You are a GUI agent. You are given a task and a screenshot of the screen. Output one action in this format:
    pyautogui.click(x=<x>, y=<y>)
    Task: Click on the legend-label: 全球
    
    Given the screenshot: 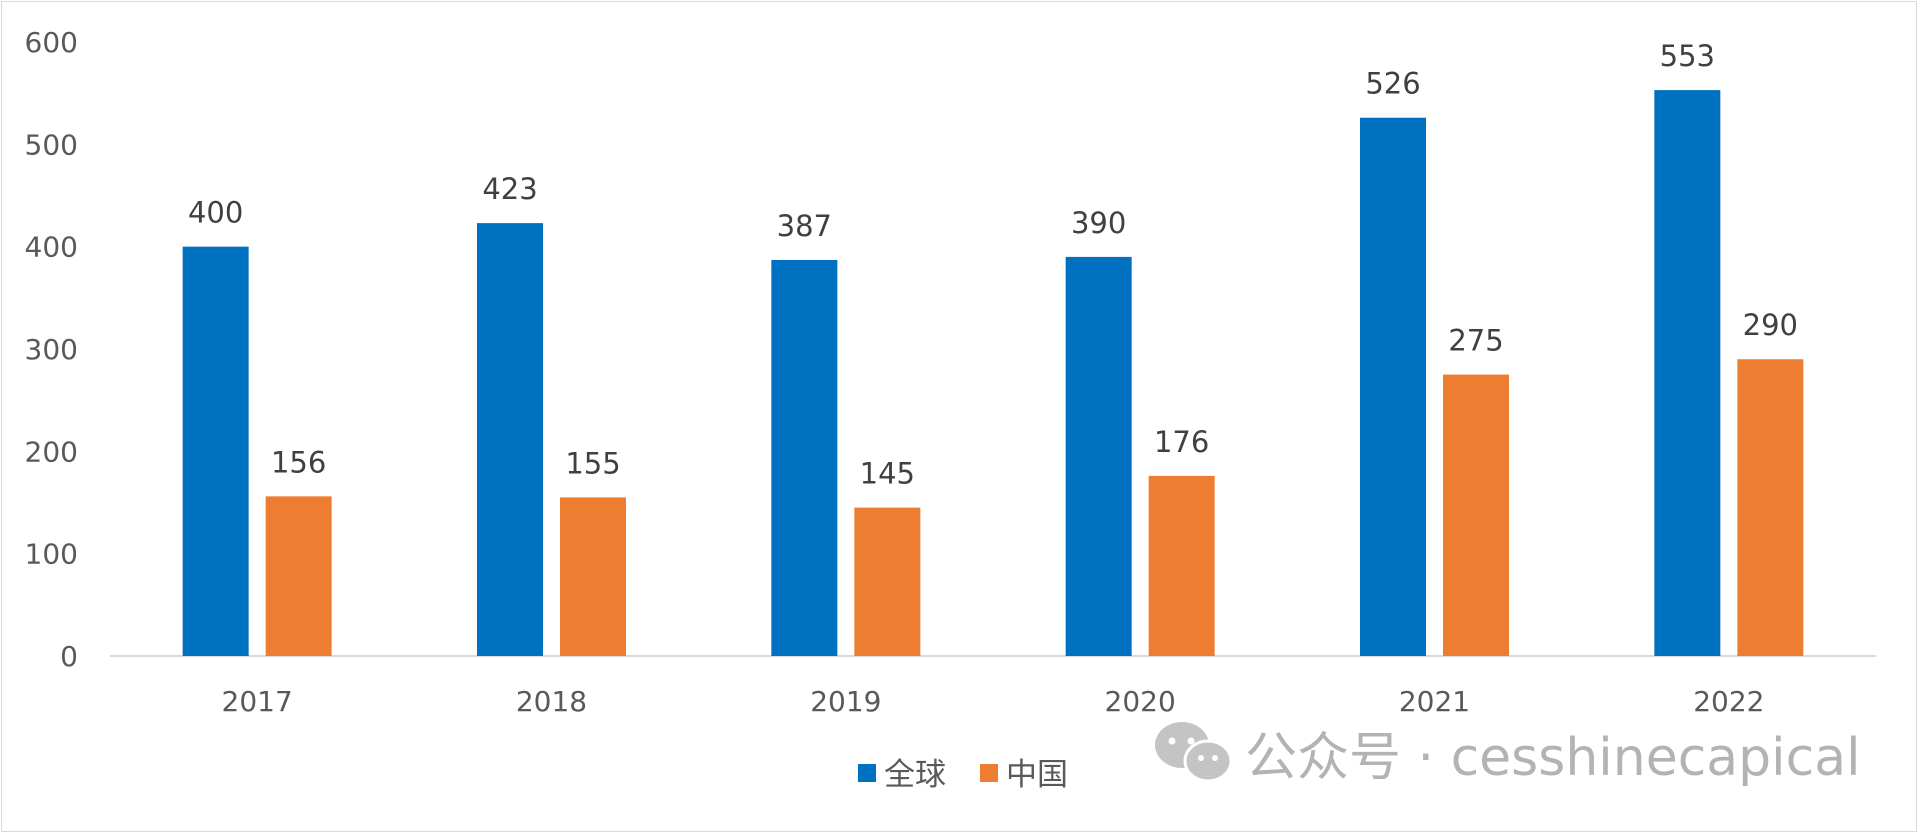 What is the action you would take?
    pyautogui.click(x=915, y=775)
    